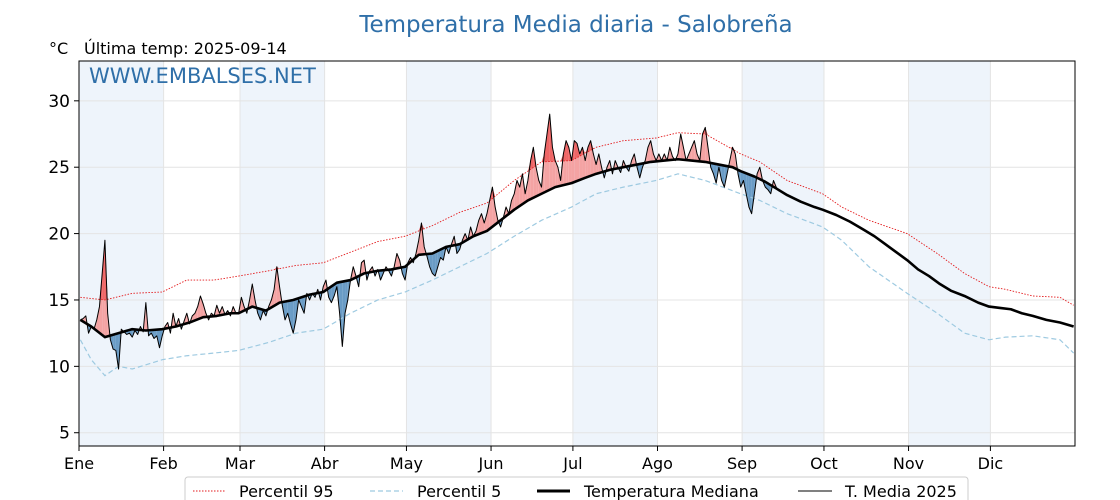 This screenshot has height=500, width=1120. I want to click on x-tick-label: Feb, so click(163, 463).